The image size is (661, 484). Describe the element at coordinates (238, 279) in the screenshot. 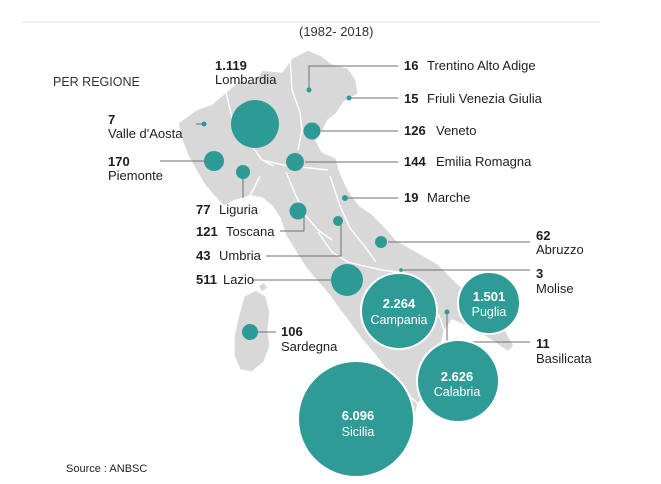

I see `label-lazio: Lazio` at that location.